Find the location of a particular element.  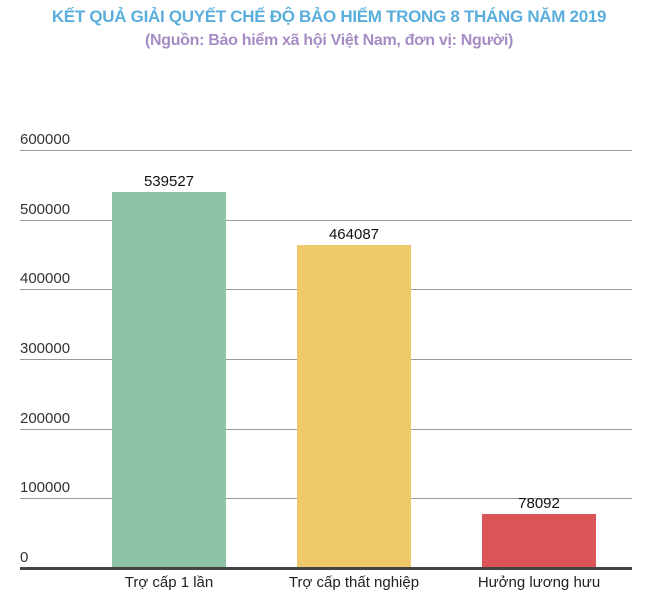

y-tick-label: 500000 is located at coordinates (45, 209).